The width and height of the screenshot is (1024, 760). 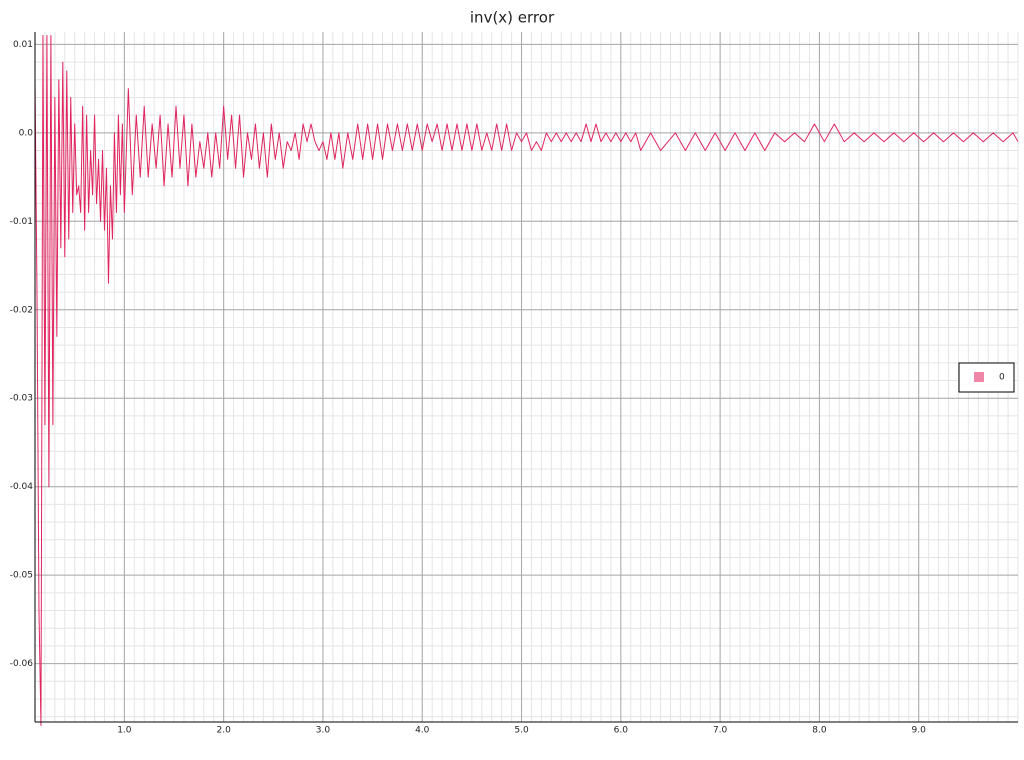 I want to click on x-tick-label: 9.0, so click(x=919, y=731).